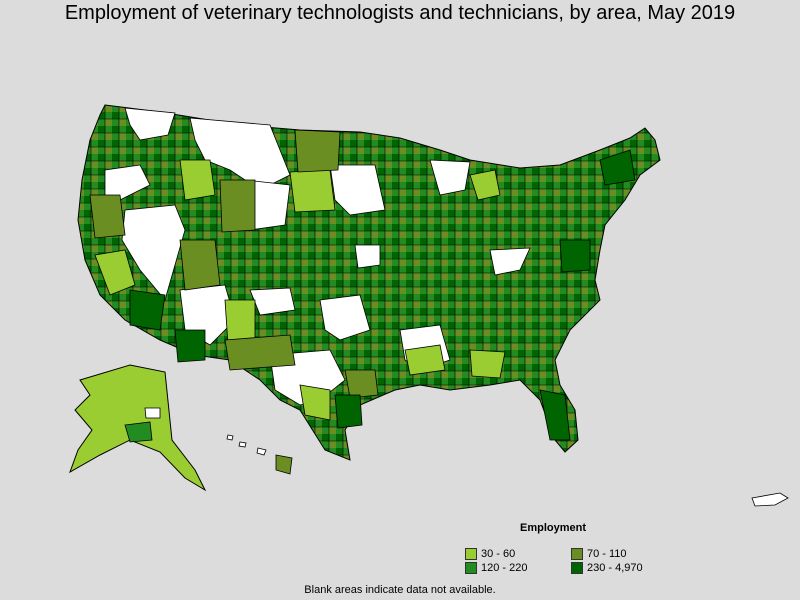 The height and width of the screenshot is (600, 800). Describe the element at coordinates (498, 554) in the screenshot. I see `legend-label: 30 - 60` at that location.